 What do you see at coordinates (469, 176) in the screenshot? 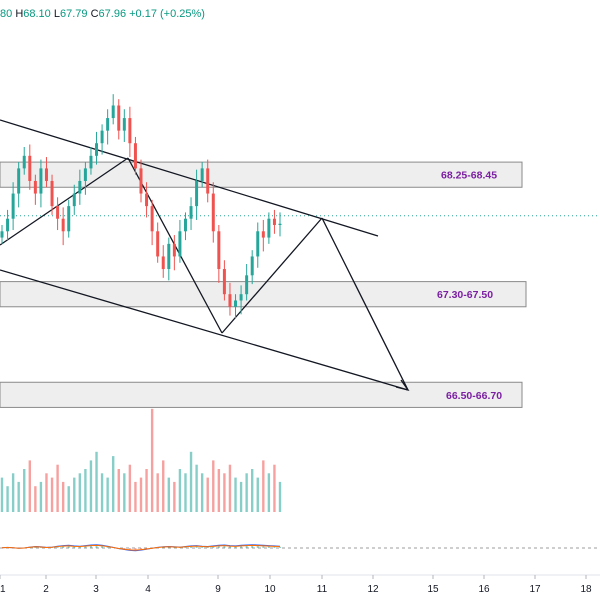
I see `price-zone-label: 68.25-68.45` at bounding box center [469, 176].